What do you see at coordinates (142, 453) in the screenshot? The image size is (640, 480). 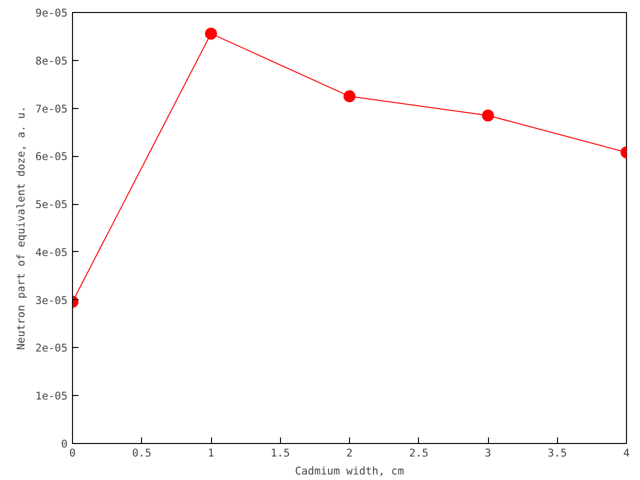 I see `x-tick-label: 0.5` at bounding box center [142, 453].